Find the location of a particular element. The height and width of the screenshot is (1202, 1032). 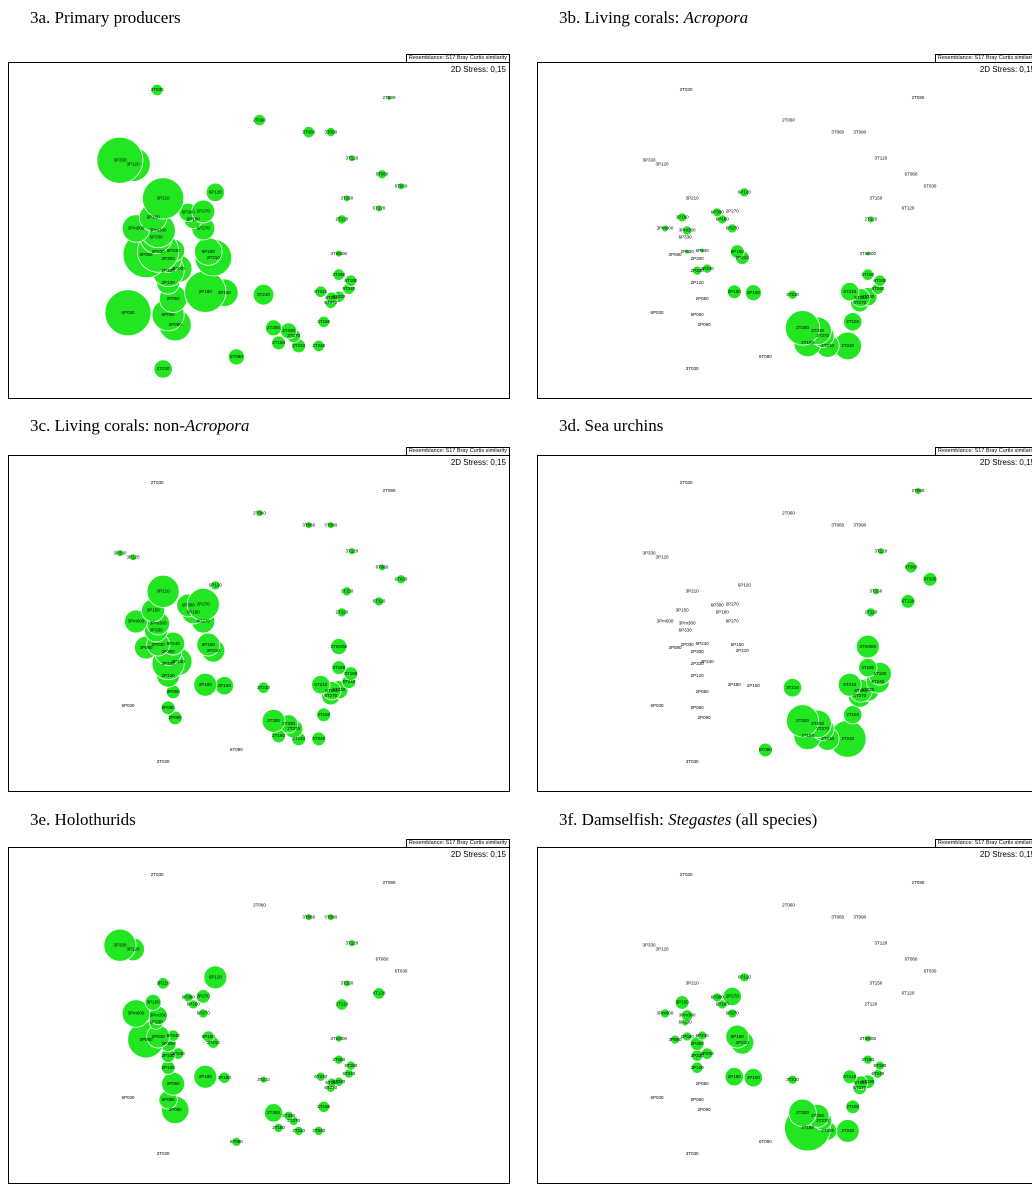

station-label: 2P060 is located at coordinates (174, 691).